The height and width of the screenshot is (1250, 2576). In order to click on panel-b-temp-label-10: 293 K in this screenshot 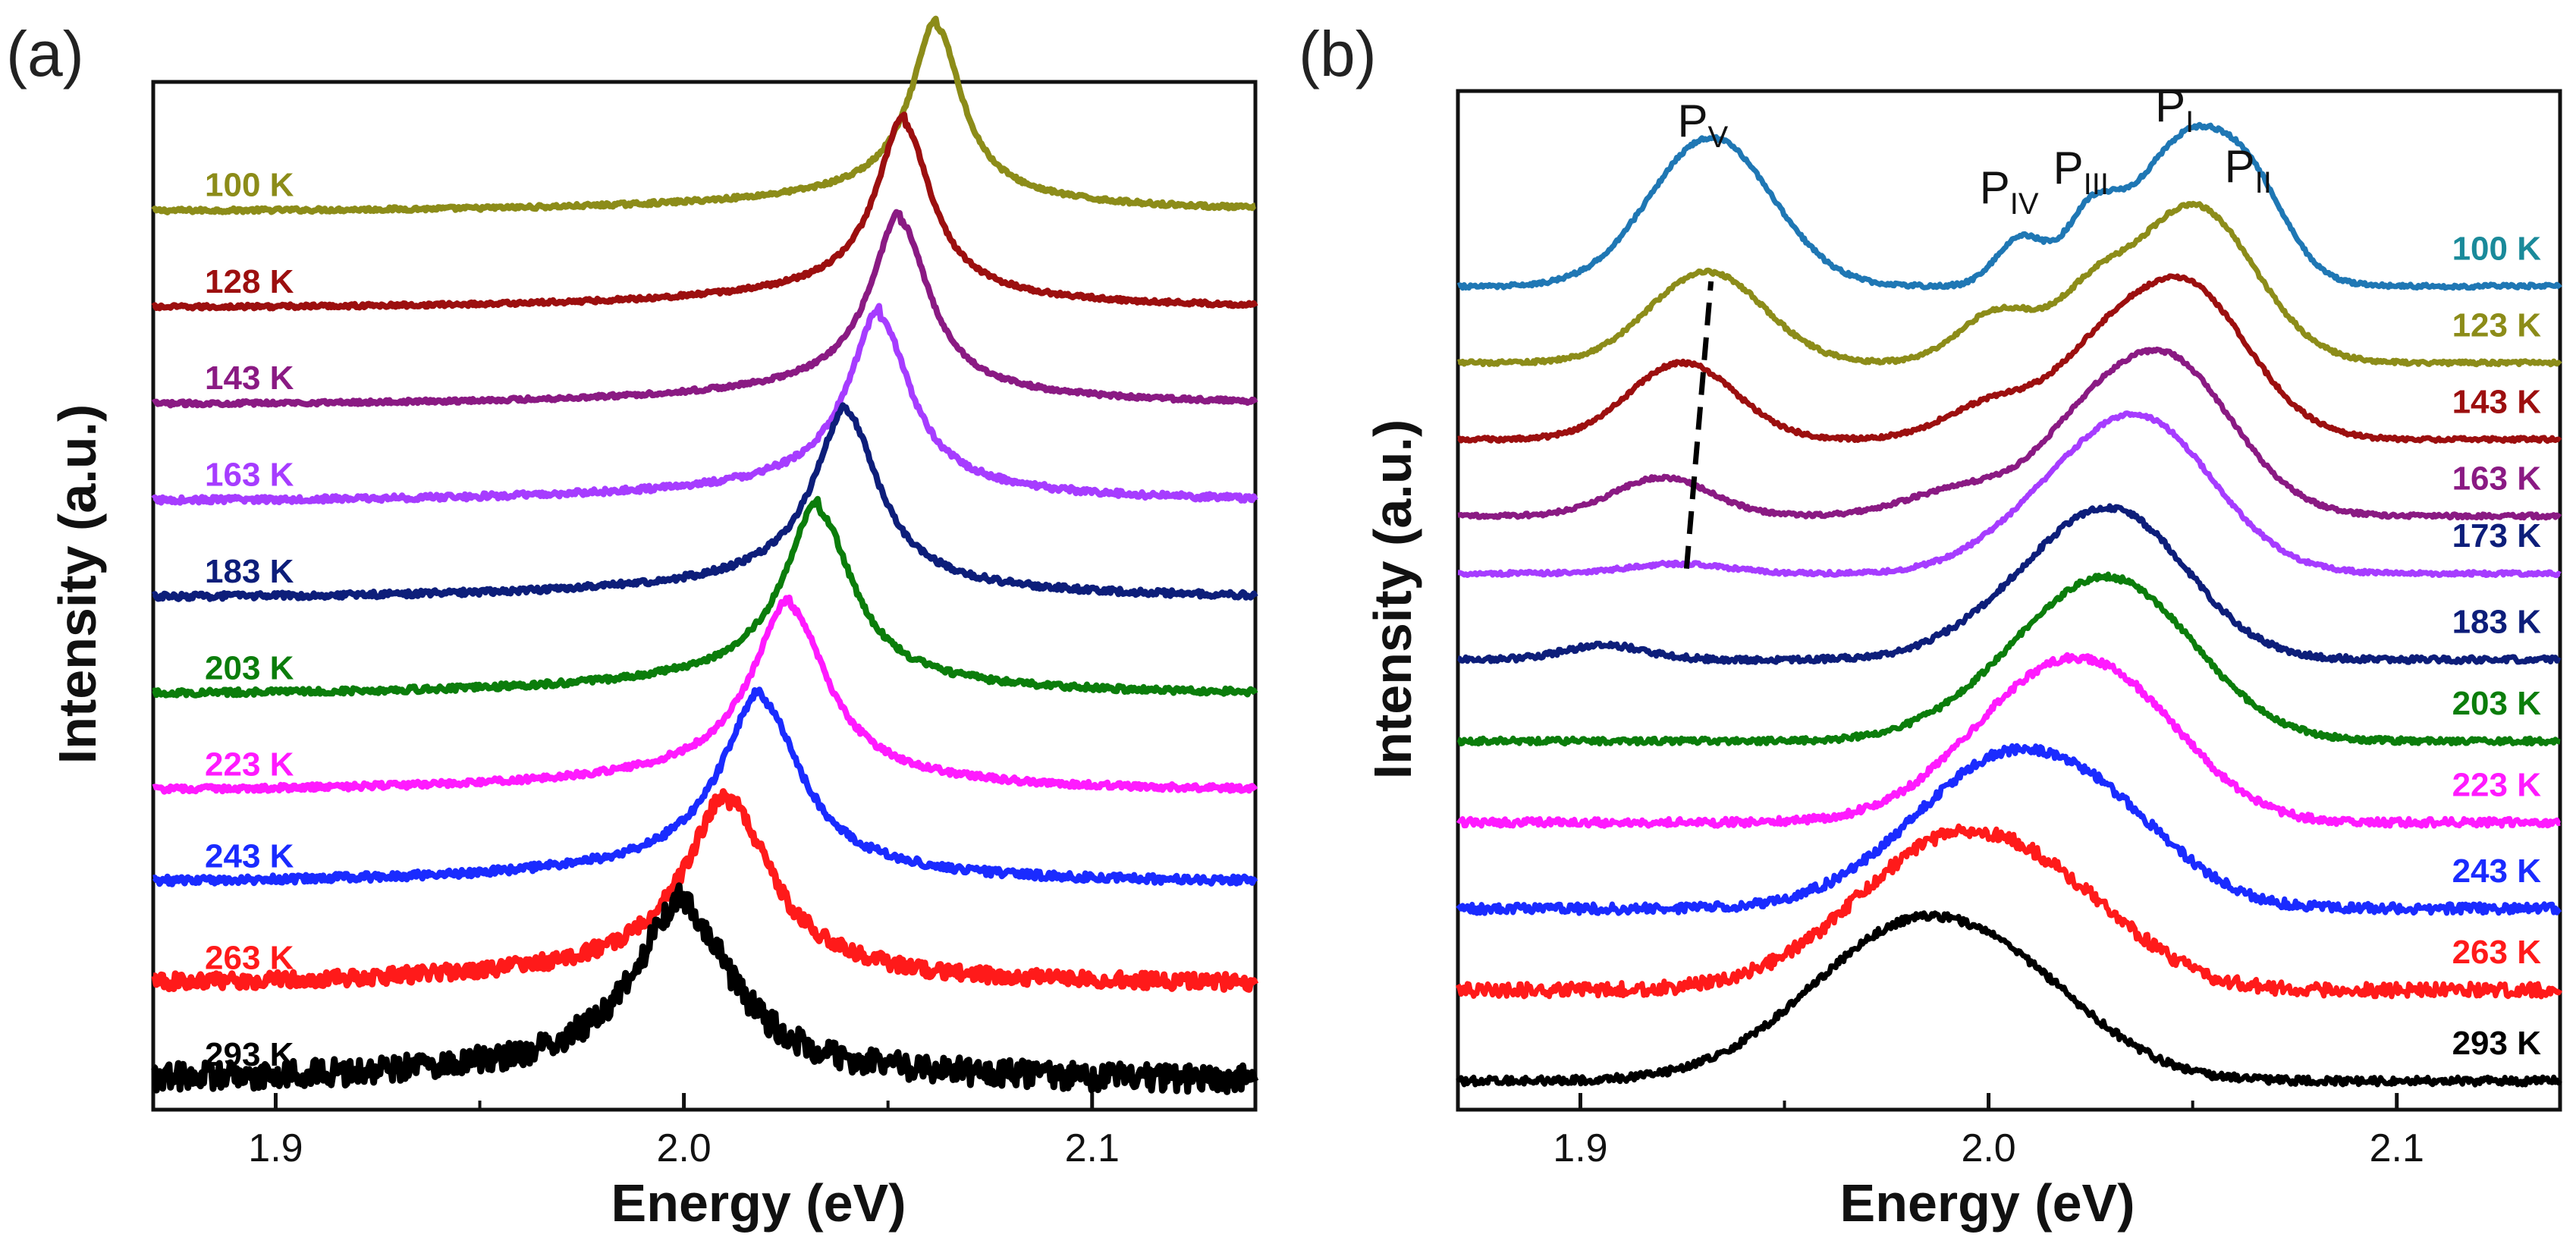, I will do `click(2497, 1044)`.